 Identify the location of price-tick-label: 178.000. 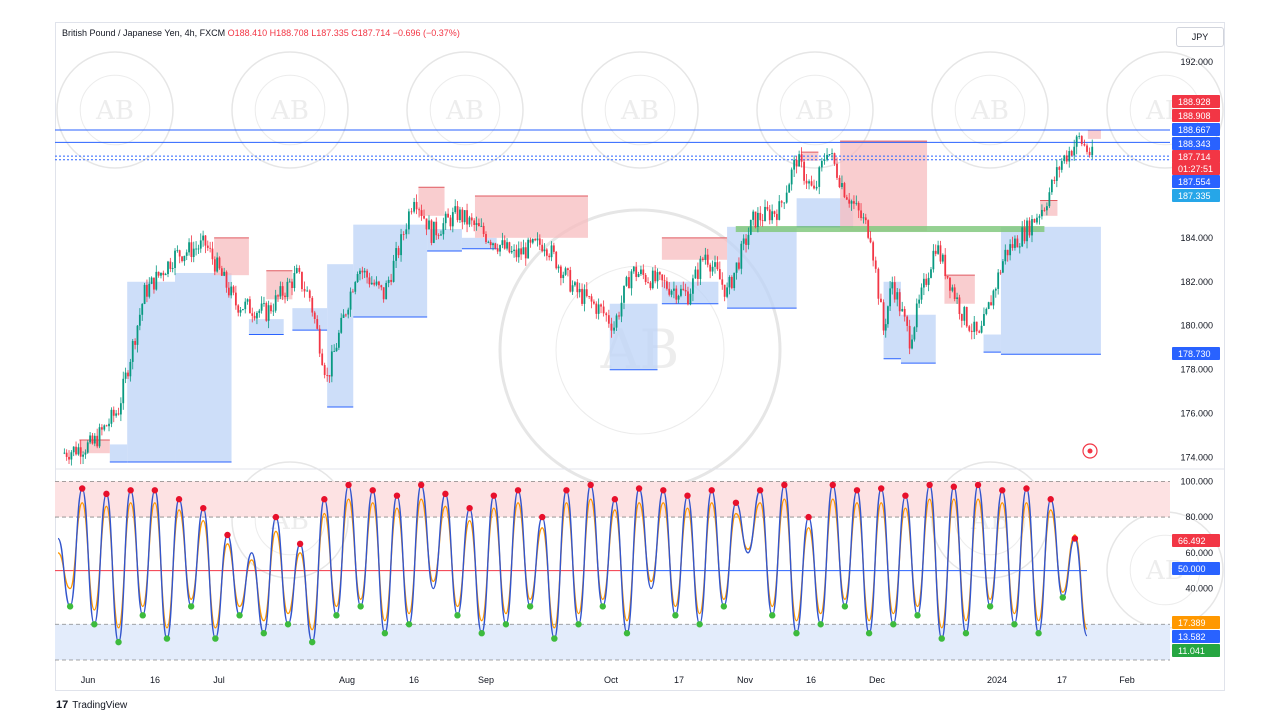
(1196, 370).